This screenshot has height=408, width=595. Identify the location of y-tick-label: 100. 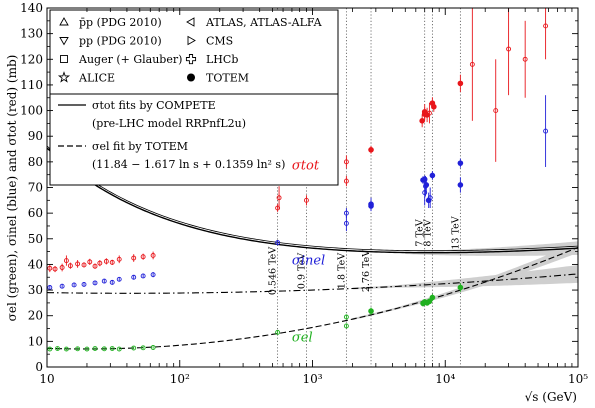
(31, 111).